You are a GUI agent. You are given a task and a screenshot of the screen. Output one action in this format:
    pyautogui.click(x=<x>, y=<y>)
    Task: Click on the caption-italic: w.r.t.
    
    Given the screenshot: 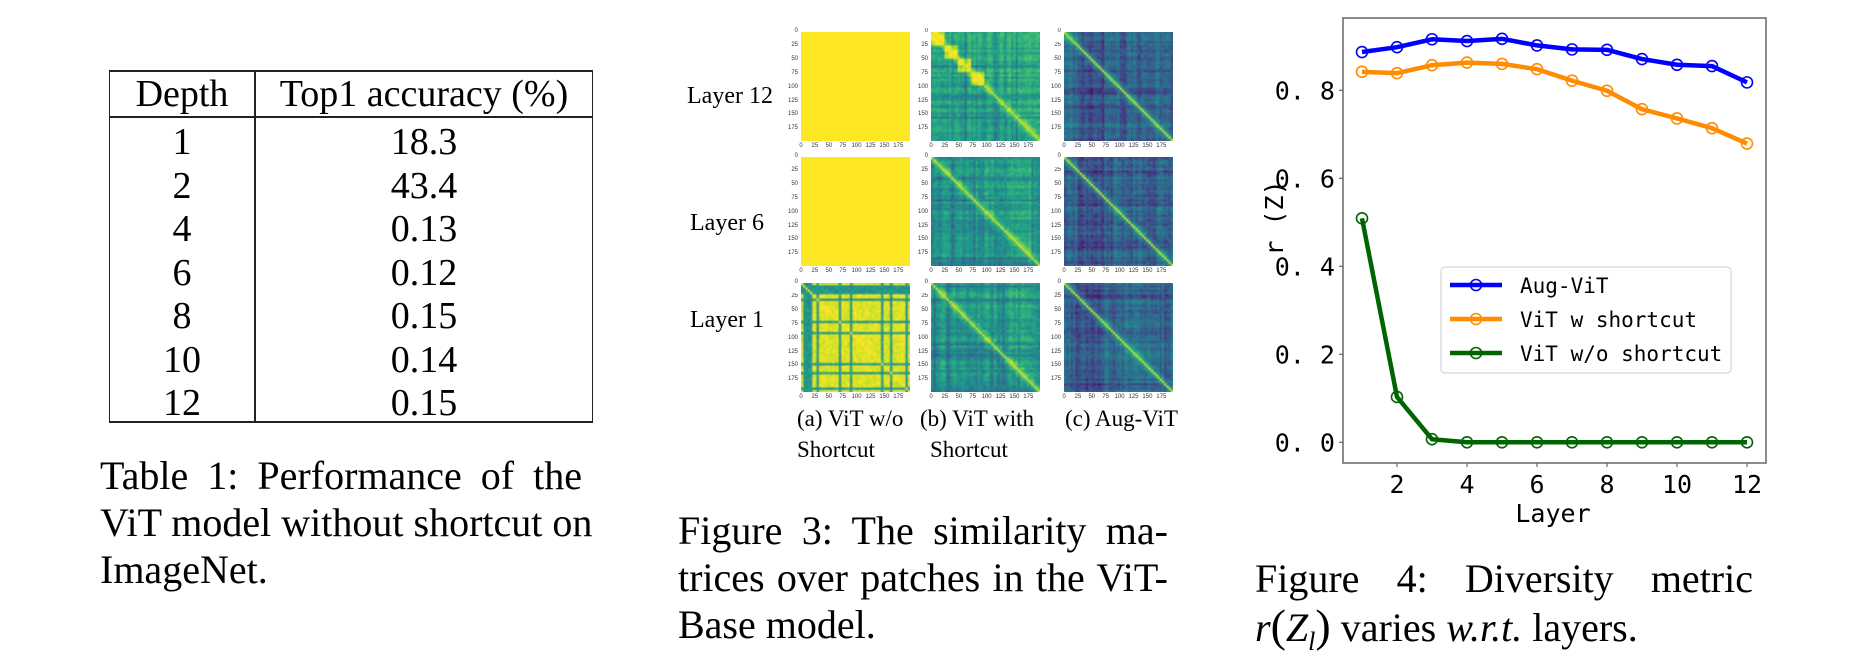 What is the action you would take?
    pyautogui.click(x=1484, y=627)
    